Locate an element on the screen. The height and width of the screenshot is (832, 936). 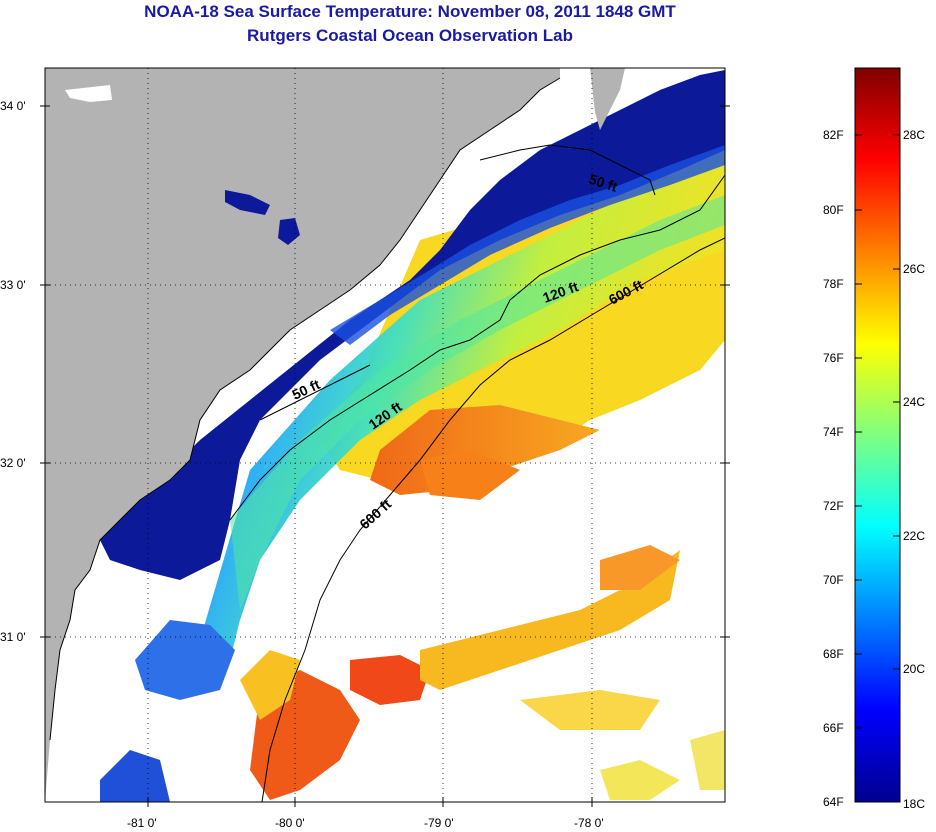
colorbar-f-label: 76F is located at coordinates (833, 358).